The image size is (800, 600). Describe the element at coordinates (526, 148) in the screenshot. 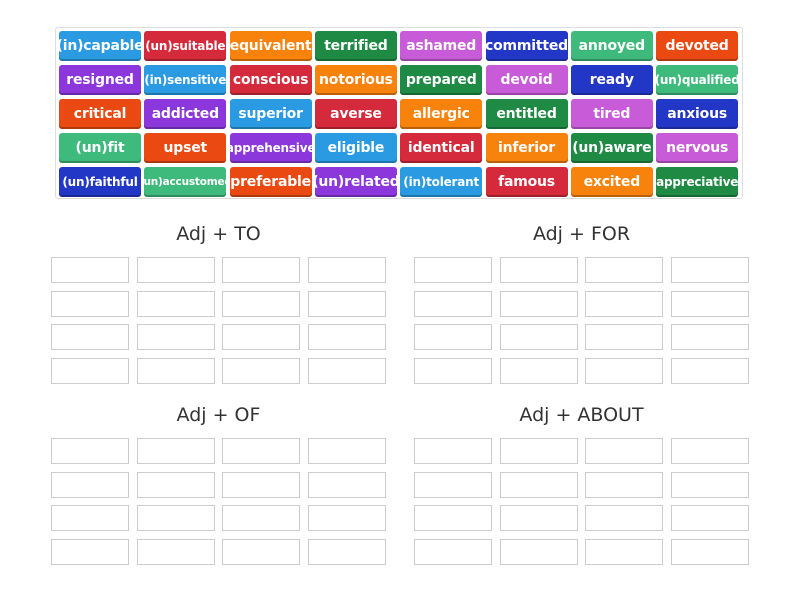

I see `word-tile: inferior` at that location.